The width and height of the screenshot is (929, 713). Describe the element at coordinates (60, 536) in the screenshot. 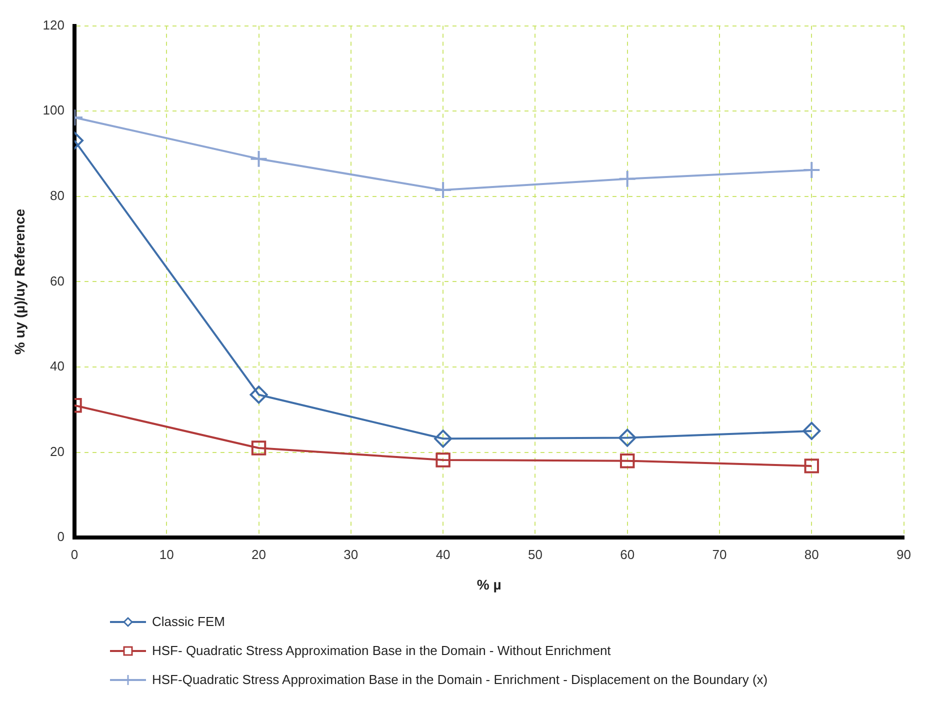

I see `y-tick-label: 0` at that location.